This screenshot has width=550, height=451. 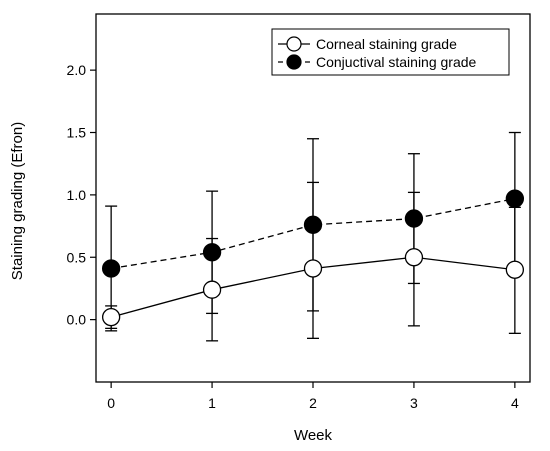 I want to click on y-axis-label: Staining grading (Efron), so click(x=17, y=201).